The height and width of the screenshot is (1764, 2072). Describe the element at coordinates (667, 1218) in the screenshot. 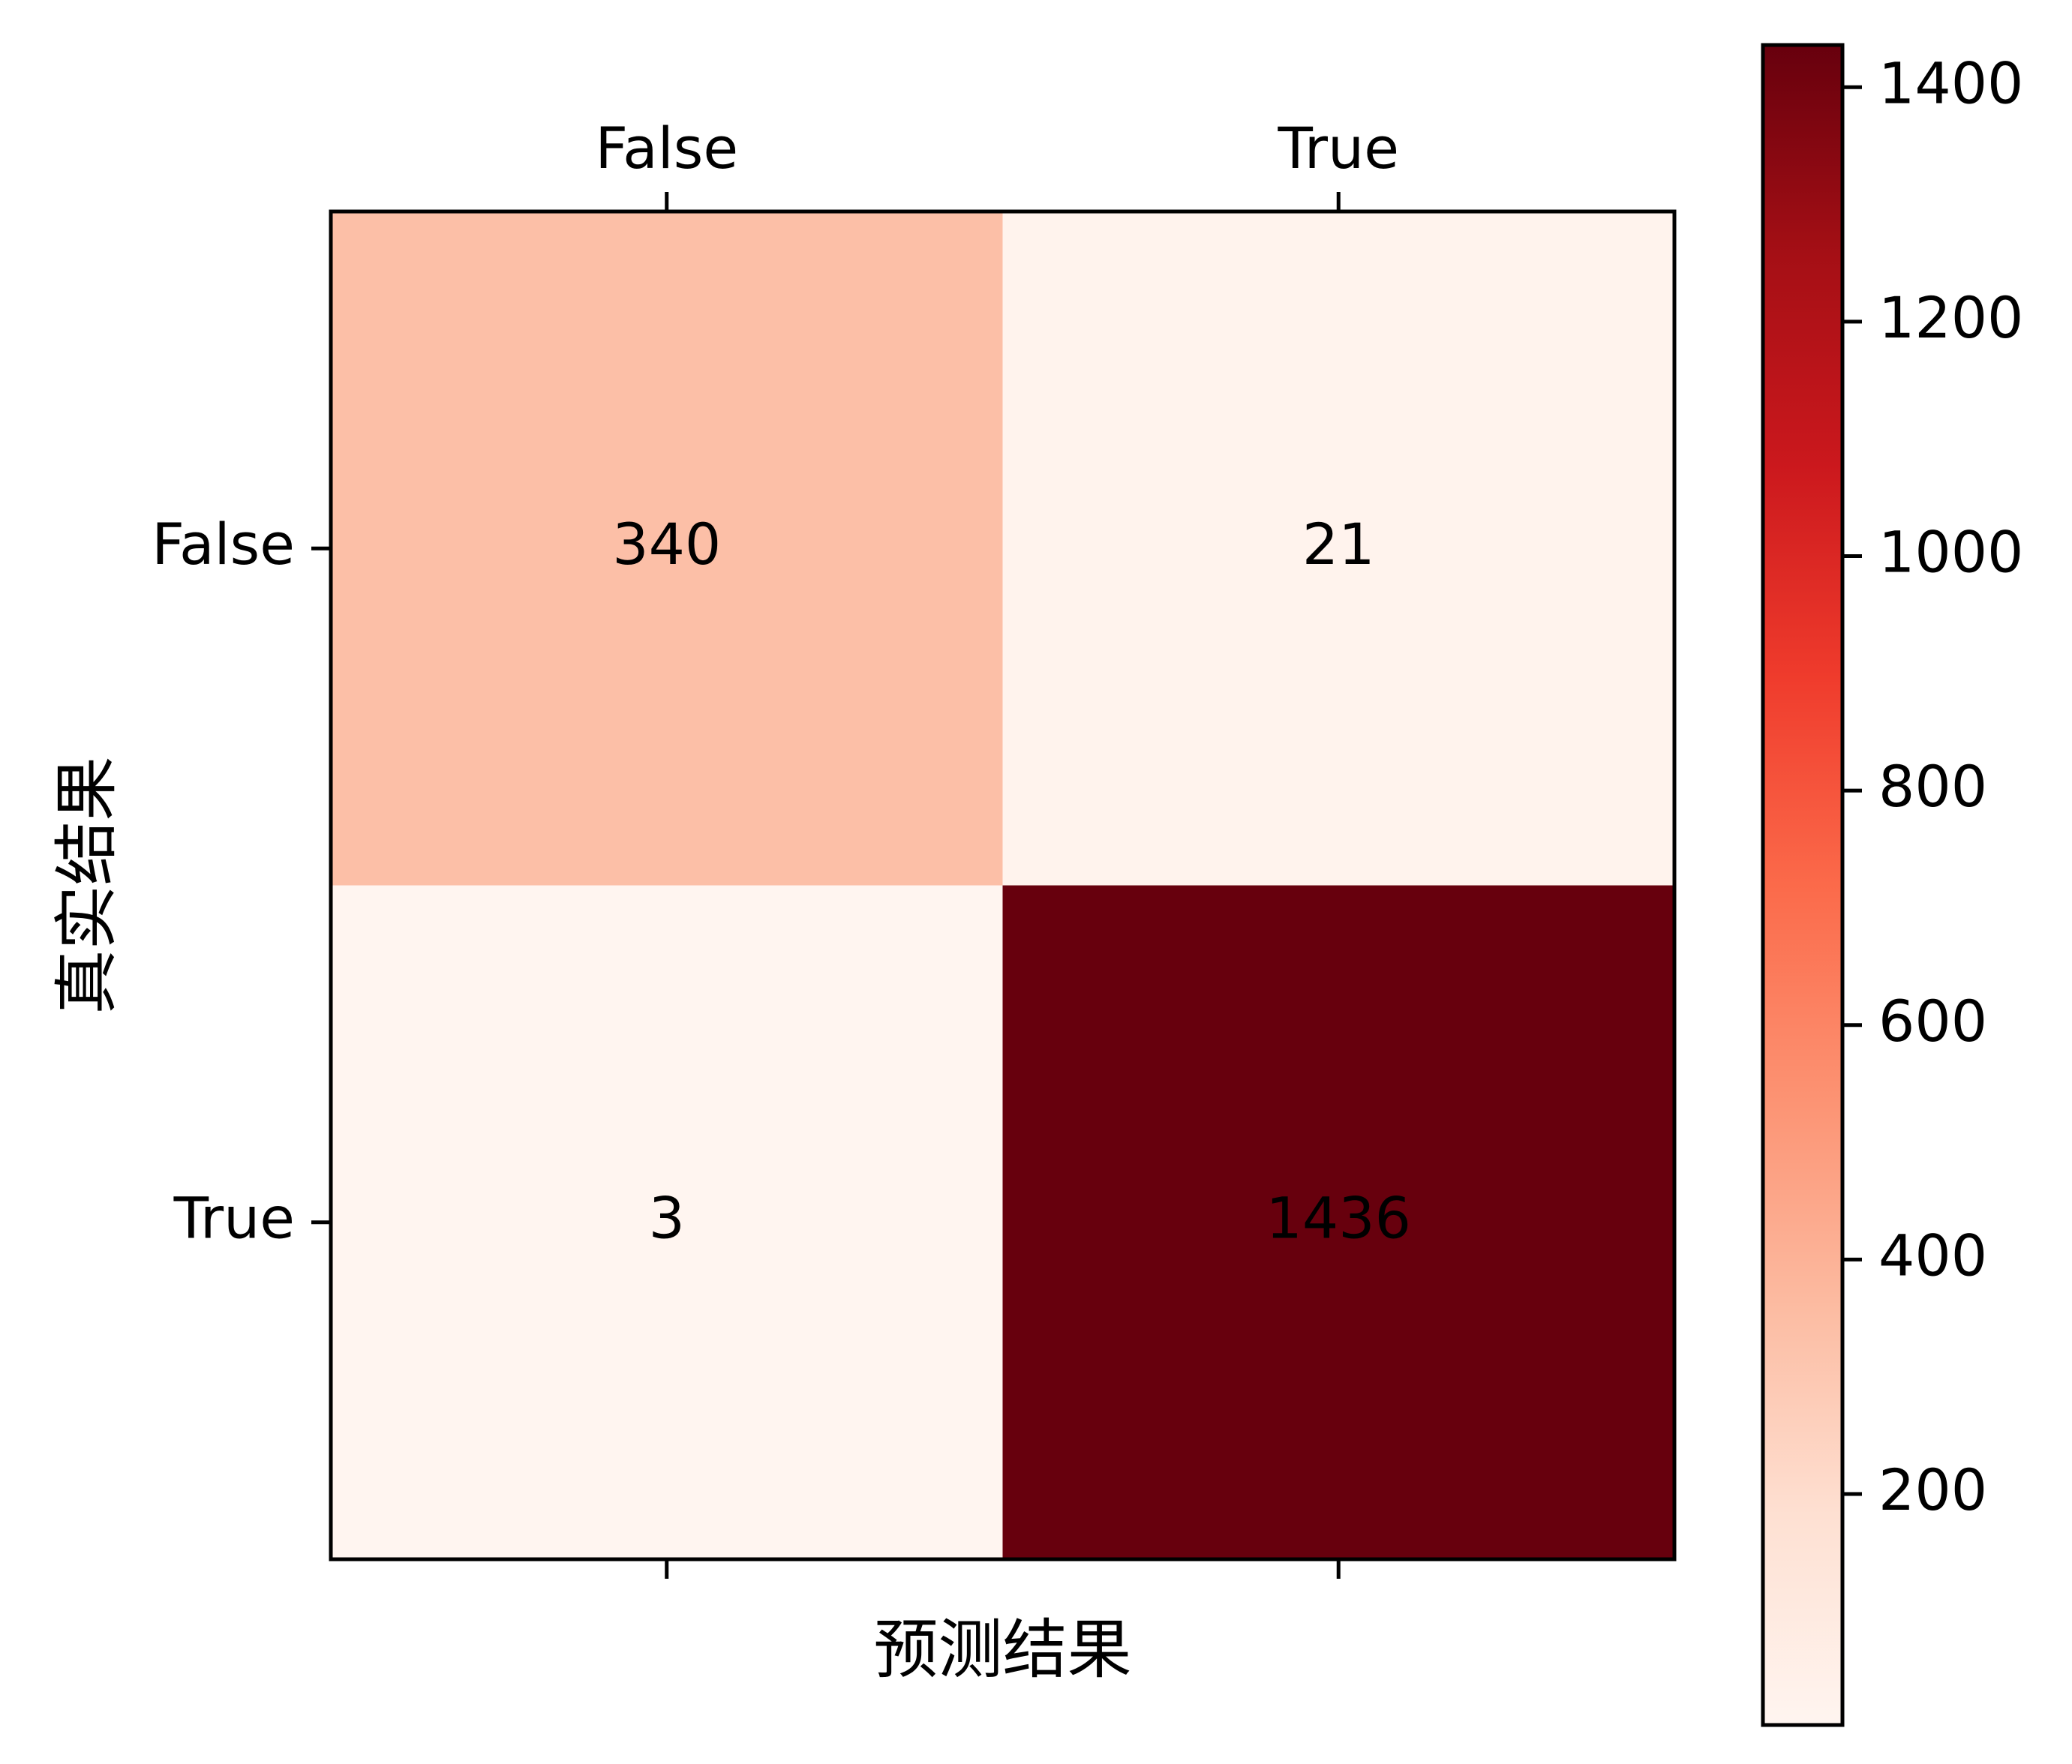

I see `cell-value-label: 3` at that location.